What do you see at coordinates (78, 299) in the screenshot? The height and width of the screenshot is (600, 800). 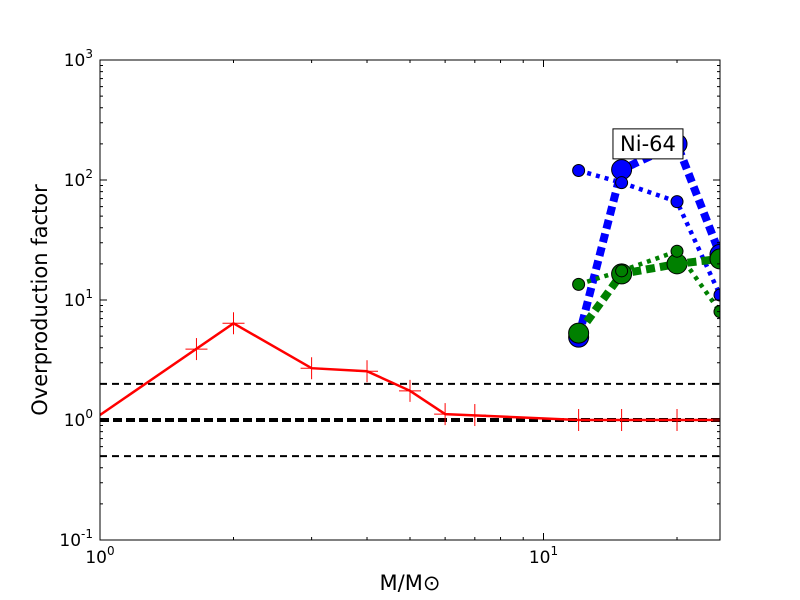 I see `y-tick-label-2: 10¹` at bounding box center [78, 299].